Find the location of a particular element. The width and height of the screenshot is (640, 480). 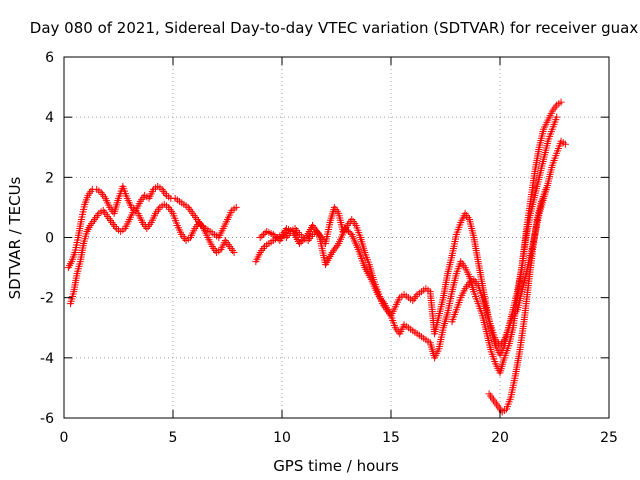

series-track-b is located at coordinates (152, 254).